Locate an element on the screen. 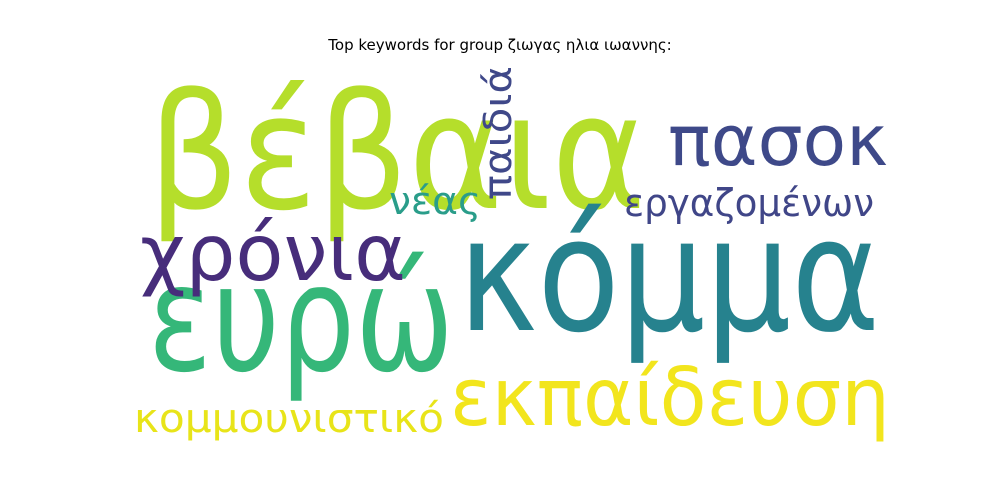 The height and width of the screenshot is (500, 1000). word-chronia: χρόνια is located at coordinates (273, 254).